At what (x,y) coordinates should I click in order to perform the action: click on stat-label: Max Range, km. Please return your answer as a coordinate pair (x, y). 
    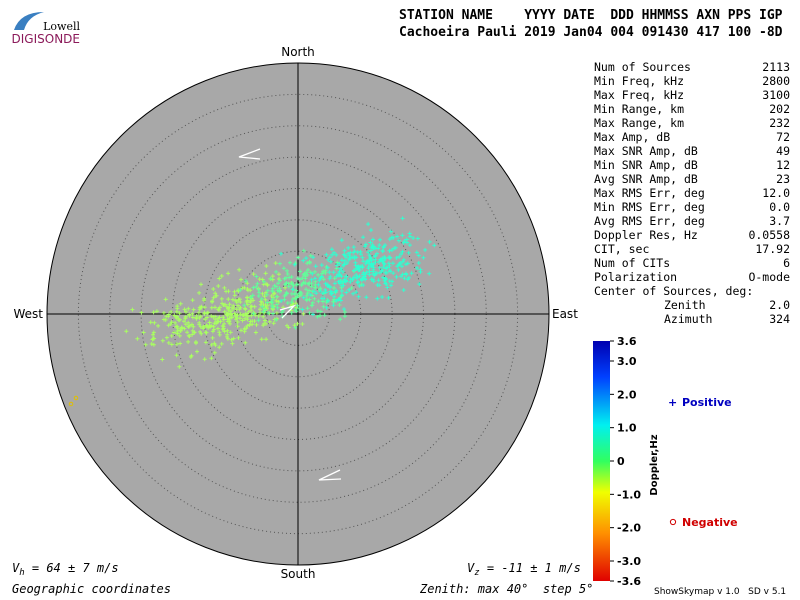
    Looking at the image, I should click on (639, 123).